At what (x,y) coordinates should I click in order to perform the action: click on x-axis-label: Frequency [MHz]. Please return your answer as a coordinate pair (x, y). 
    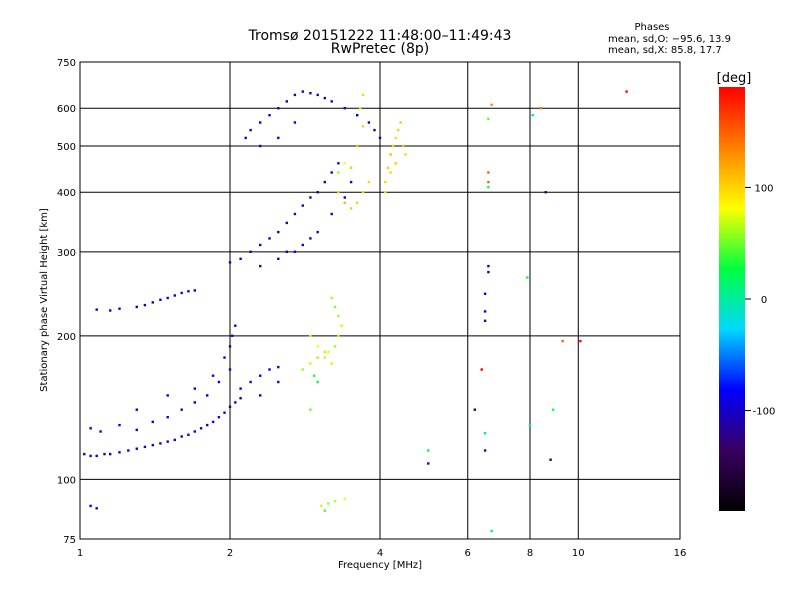
    Looking at the image, I should click on (380, 565).